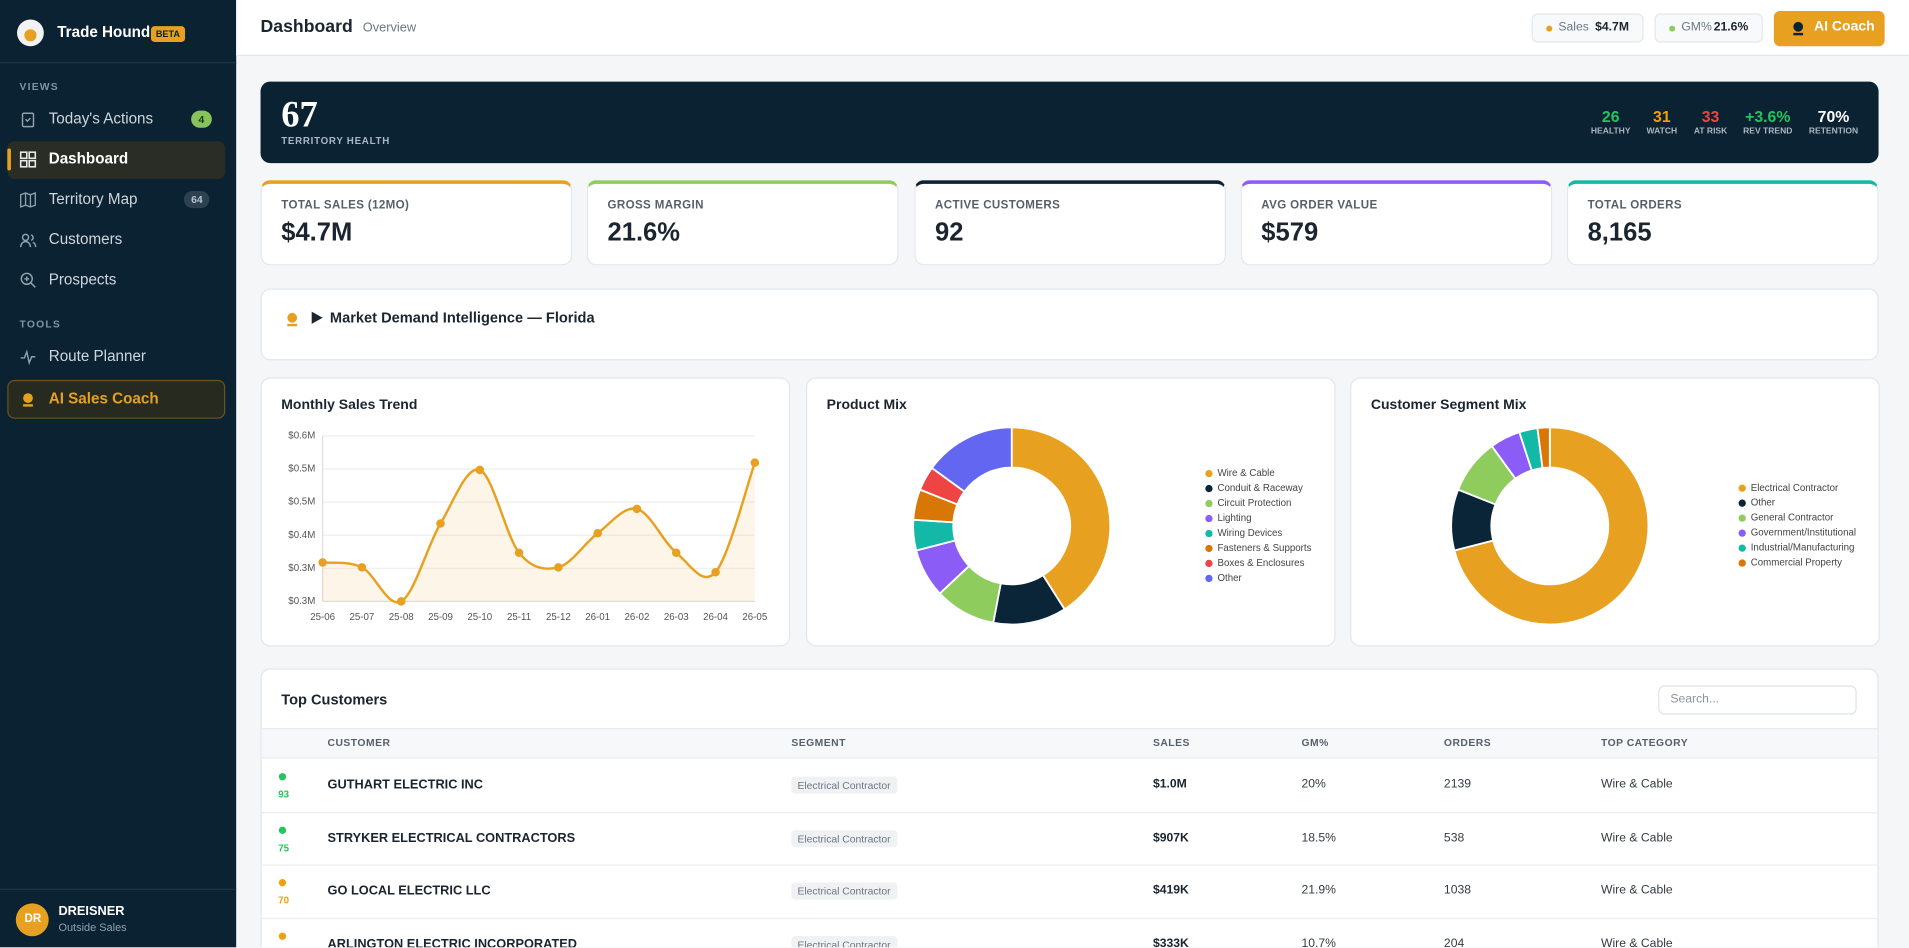  What do you see at coordinates (85, 239) in the screenshot?
I see `nav-item: Customers` at bounding box center [85, 239].